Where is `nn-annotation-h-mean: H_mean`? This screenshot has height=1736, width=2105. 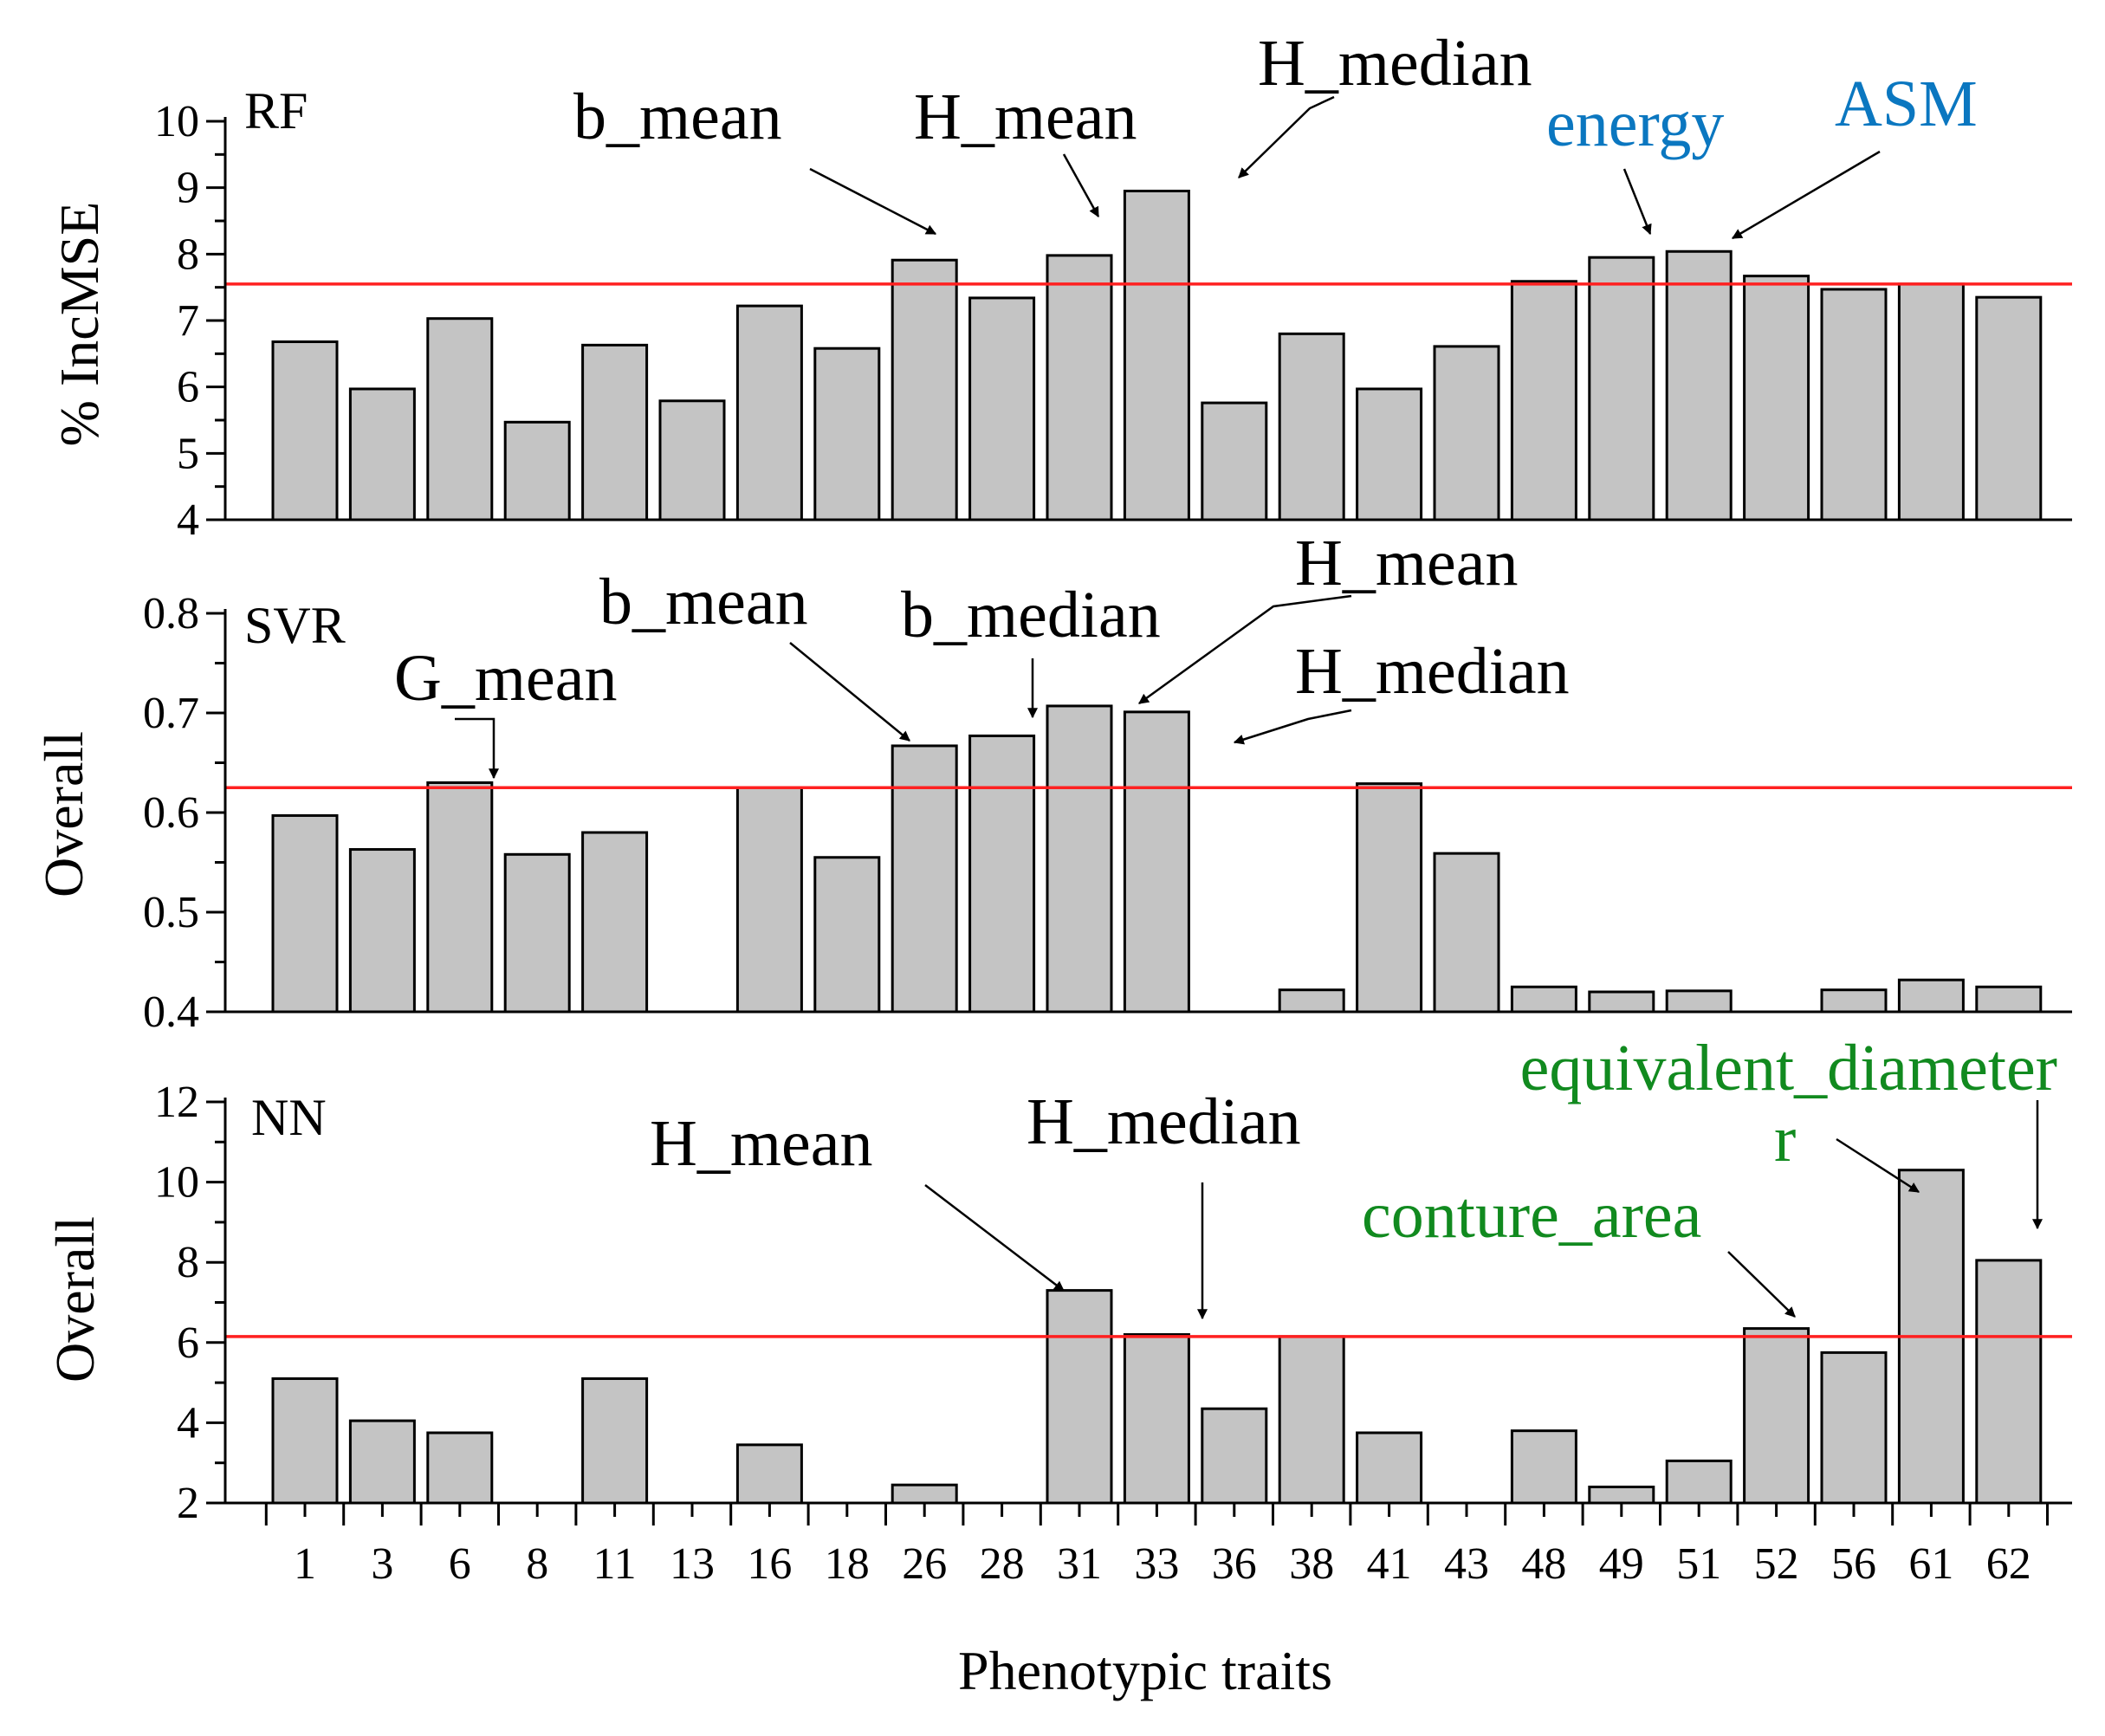
nn-annotation-h-mean: H_mean is located at coordinates (761, 1144).